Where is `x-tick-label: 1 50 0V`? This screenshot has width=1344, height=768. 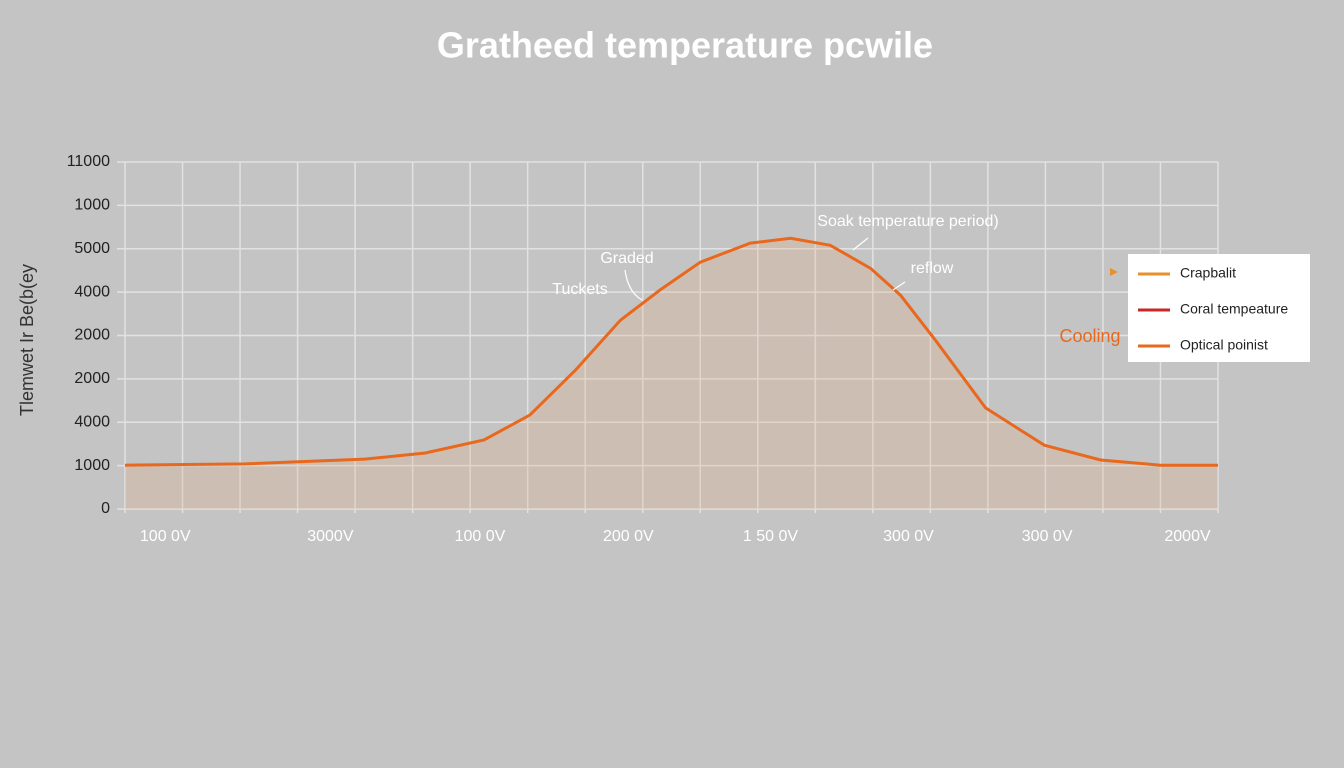
x-tick-label: 1 50 0V is located at coordinates (770, 536).